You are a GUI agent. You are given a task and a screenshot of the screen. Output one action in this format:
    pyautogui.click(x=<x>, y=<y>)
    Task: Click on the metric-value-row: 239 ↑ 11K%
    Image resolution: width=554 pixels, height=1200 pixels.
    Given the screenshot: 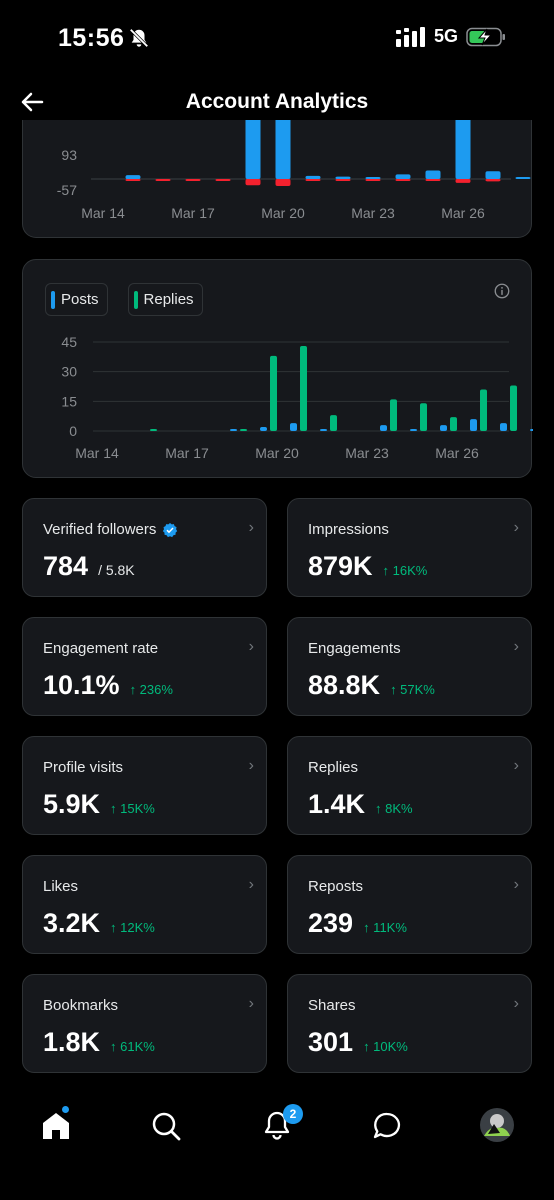 What is the action you would take?
    pyautogui.click(x=357, y=923)
    